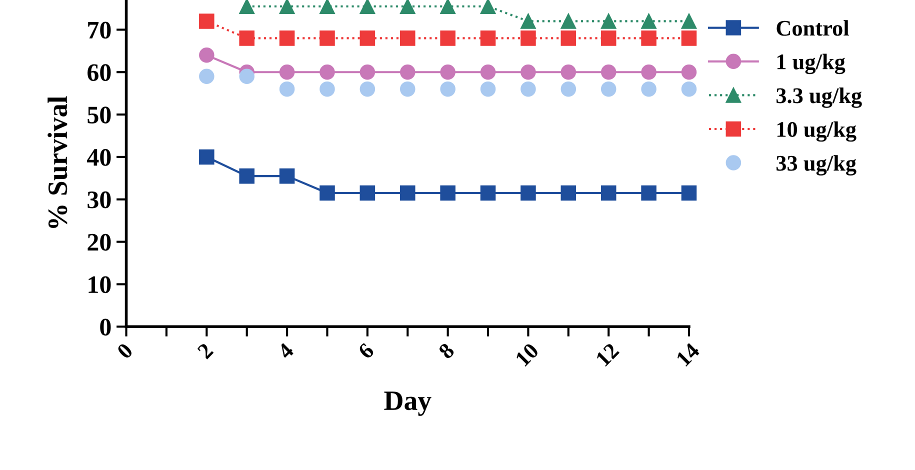 The height and width of the screenshot is (470, 915). Describe the element at coordinates (816, 131) in the screenshot. I see `legend-label: 10 ug/kg` at that location.